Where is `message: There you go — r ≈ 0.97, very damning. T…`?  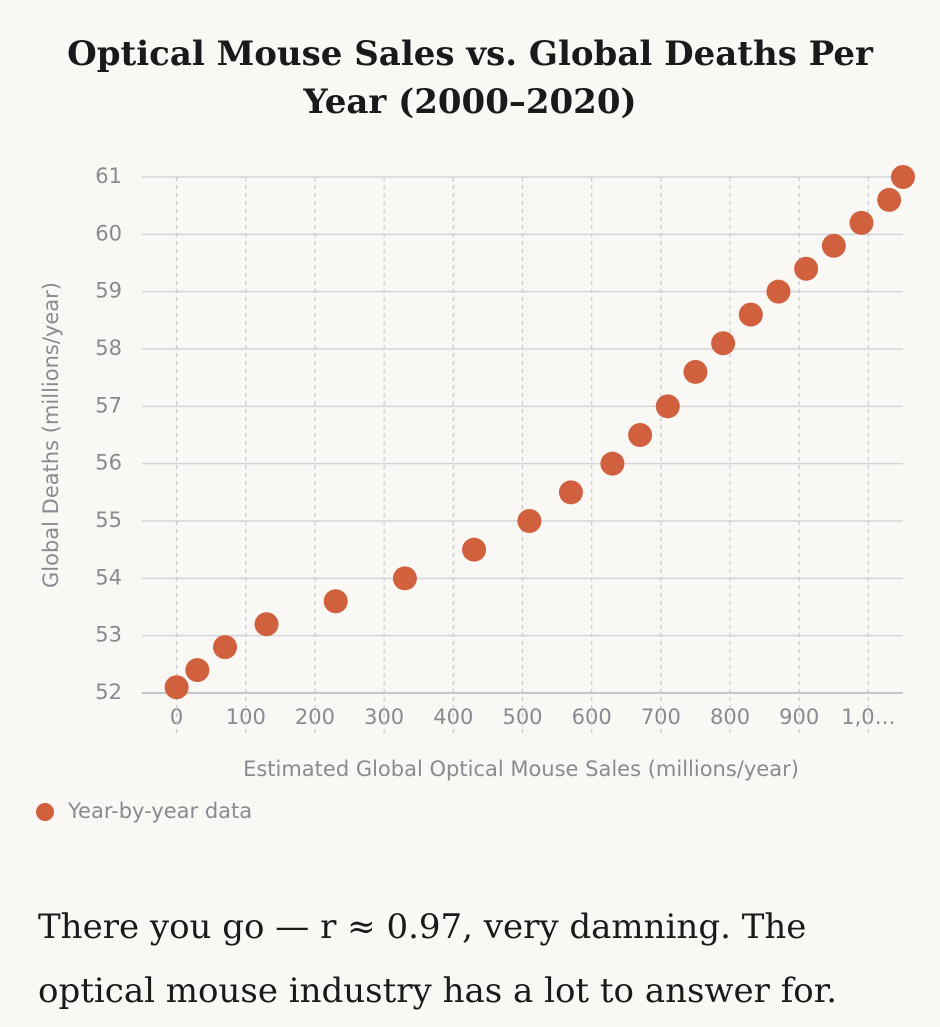 message: There you go — r ≈ 0.97, very damning. T… is located at coordinates (438, 959).